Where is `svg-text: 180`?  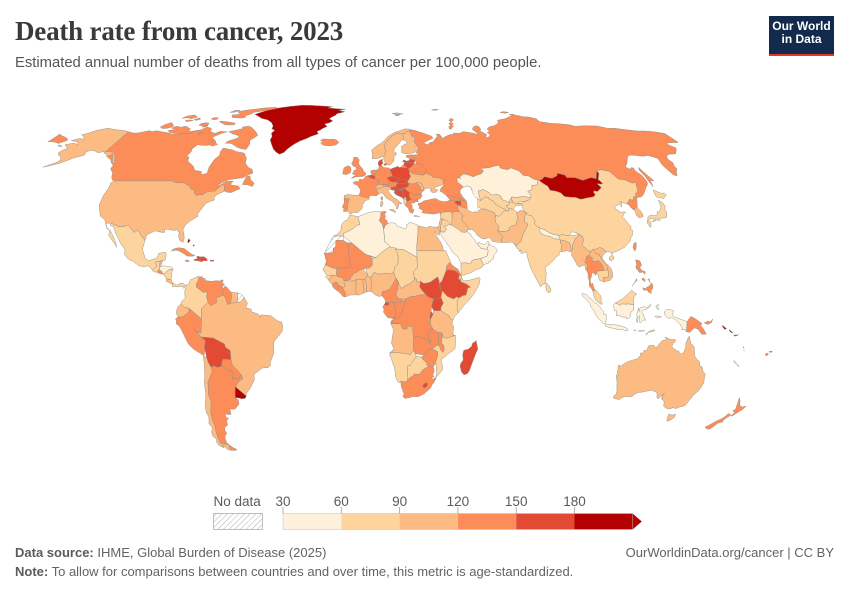 svg-text: 180 is located at coordinates (574, 501).